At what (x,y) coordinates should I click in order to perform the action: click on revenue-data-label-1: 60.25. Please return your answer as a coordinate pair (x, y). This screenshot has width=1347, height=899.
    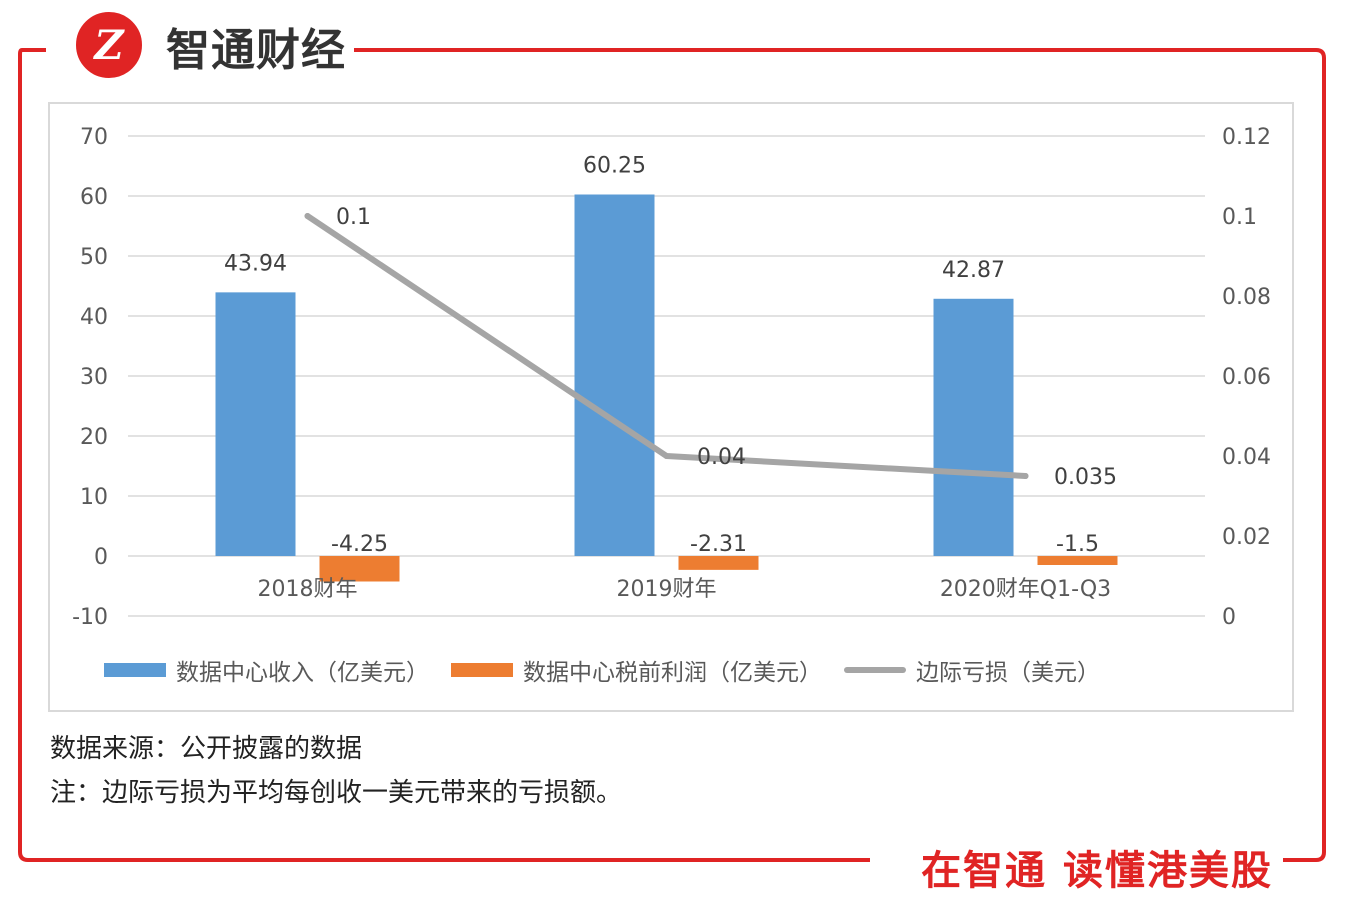
    Looking at the image, I should click on (614, 166).